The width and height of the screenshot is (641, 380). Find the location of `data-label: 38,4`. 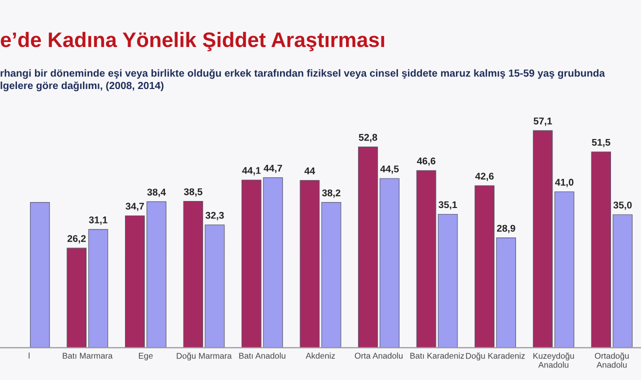

data-label: 38,4 is located at coordinates (156, 192).